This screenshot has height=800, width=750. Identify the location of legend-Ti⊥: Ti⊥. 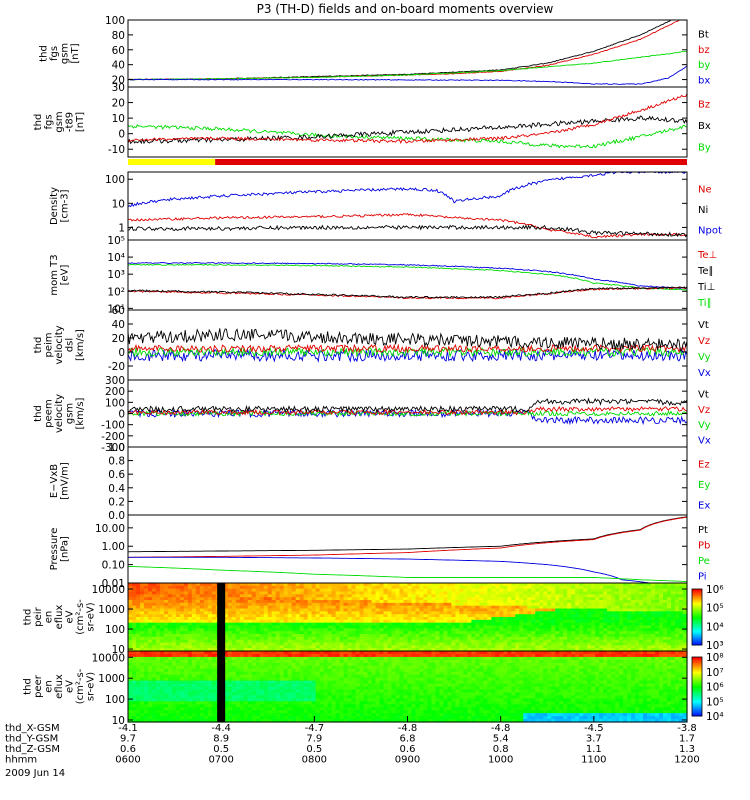
(706, 287).